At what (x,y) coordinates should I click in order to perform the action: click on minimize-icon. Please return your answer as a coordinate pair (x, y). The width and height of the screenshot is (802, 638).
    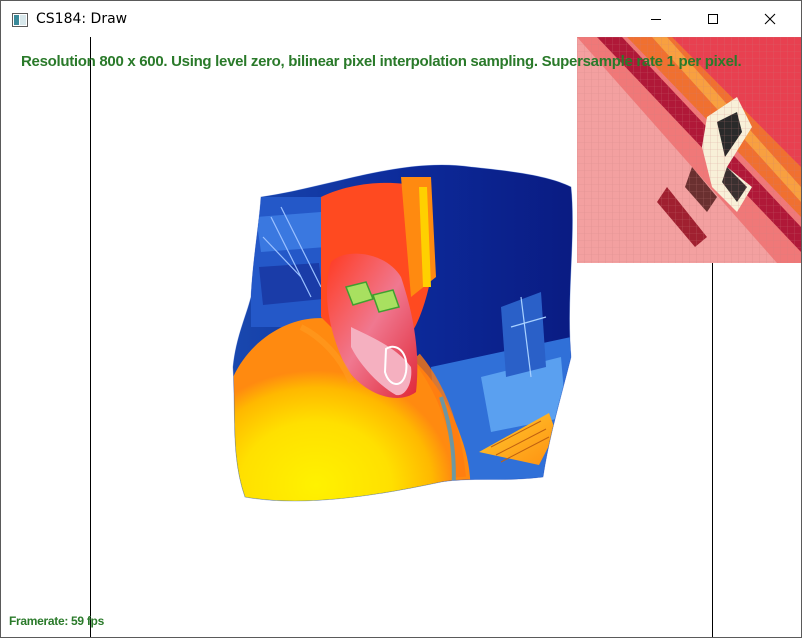
    Looking at the image, I should click on (656, 19).